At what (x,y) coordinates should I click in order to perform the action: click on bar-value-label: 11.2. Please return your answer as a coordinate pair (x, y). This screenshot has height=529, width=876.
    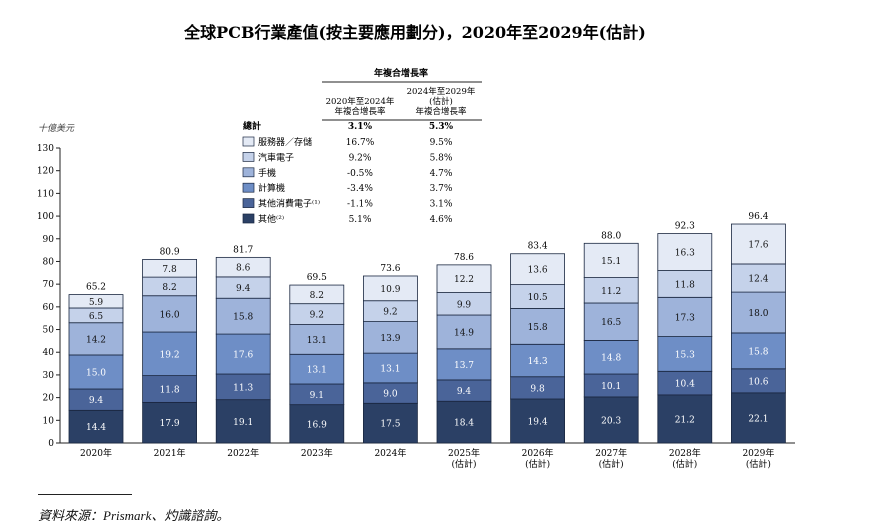
    Looking at the image, I should click on (611, 292).